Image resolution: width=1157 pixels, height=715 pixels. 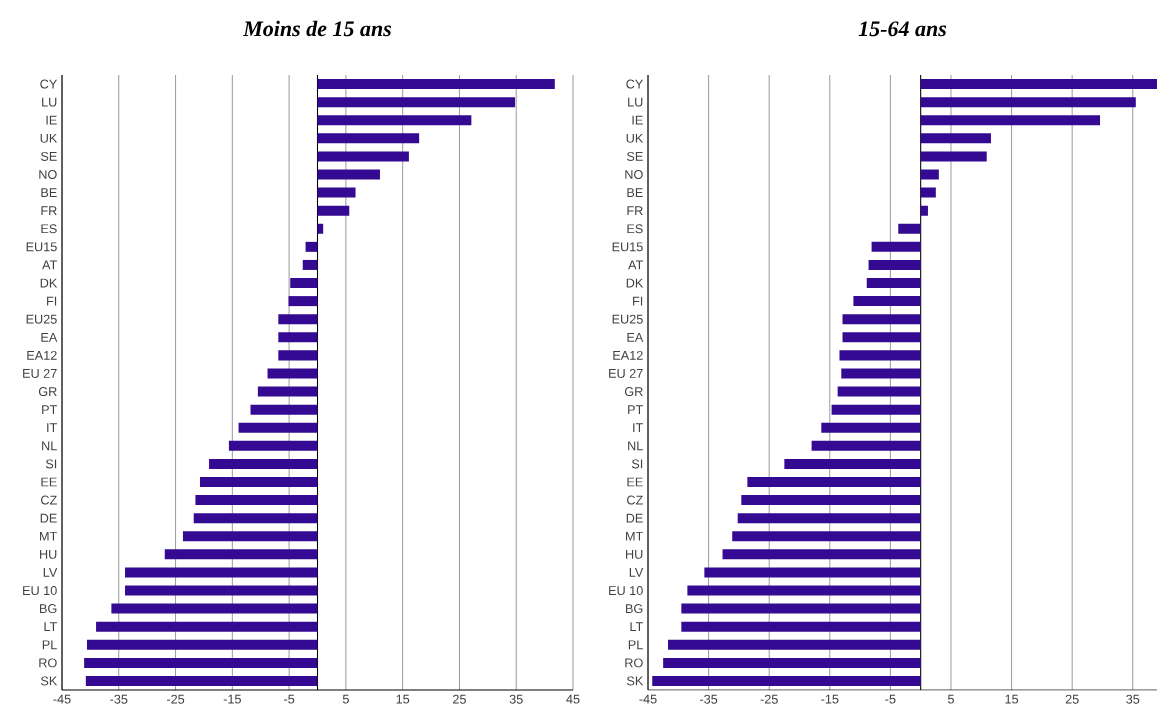 What do you see at coordinates (49, 229) in the screenshot?
I see `y-tick-label: ES` at bounding box center [49, 229].